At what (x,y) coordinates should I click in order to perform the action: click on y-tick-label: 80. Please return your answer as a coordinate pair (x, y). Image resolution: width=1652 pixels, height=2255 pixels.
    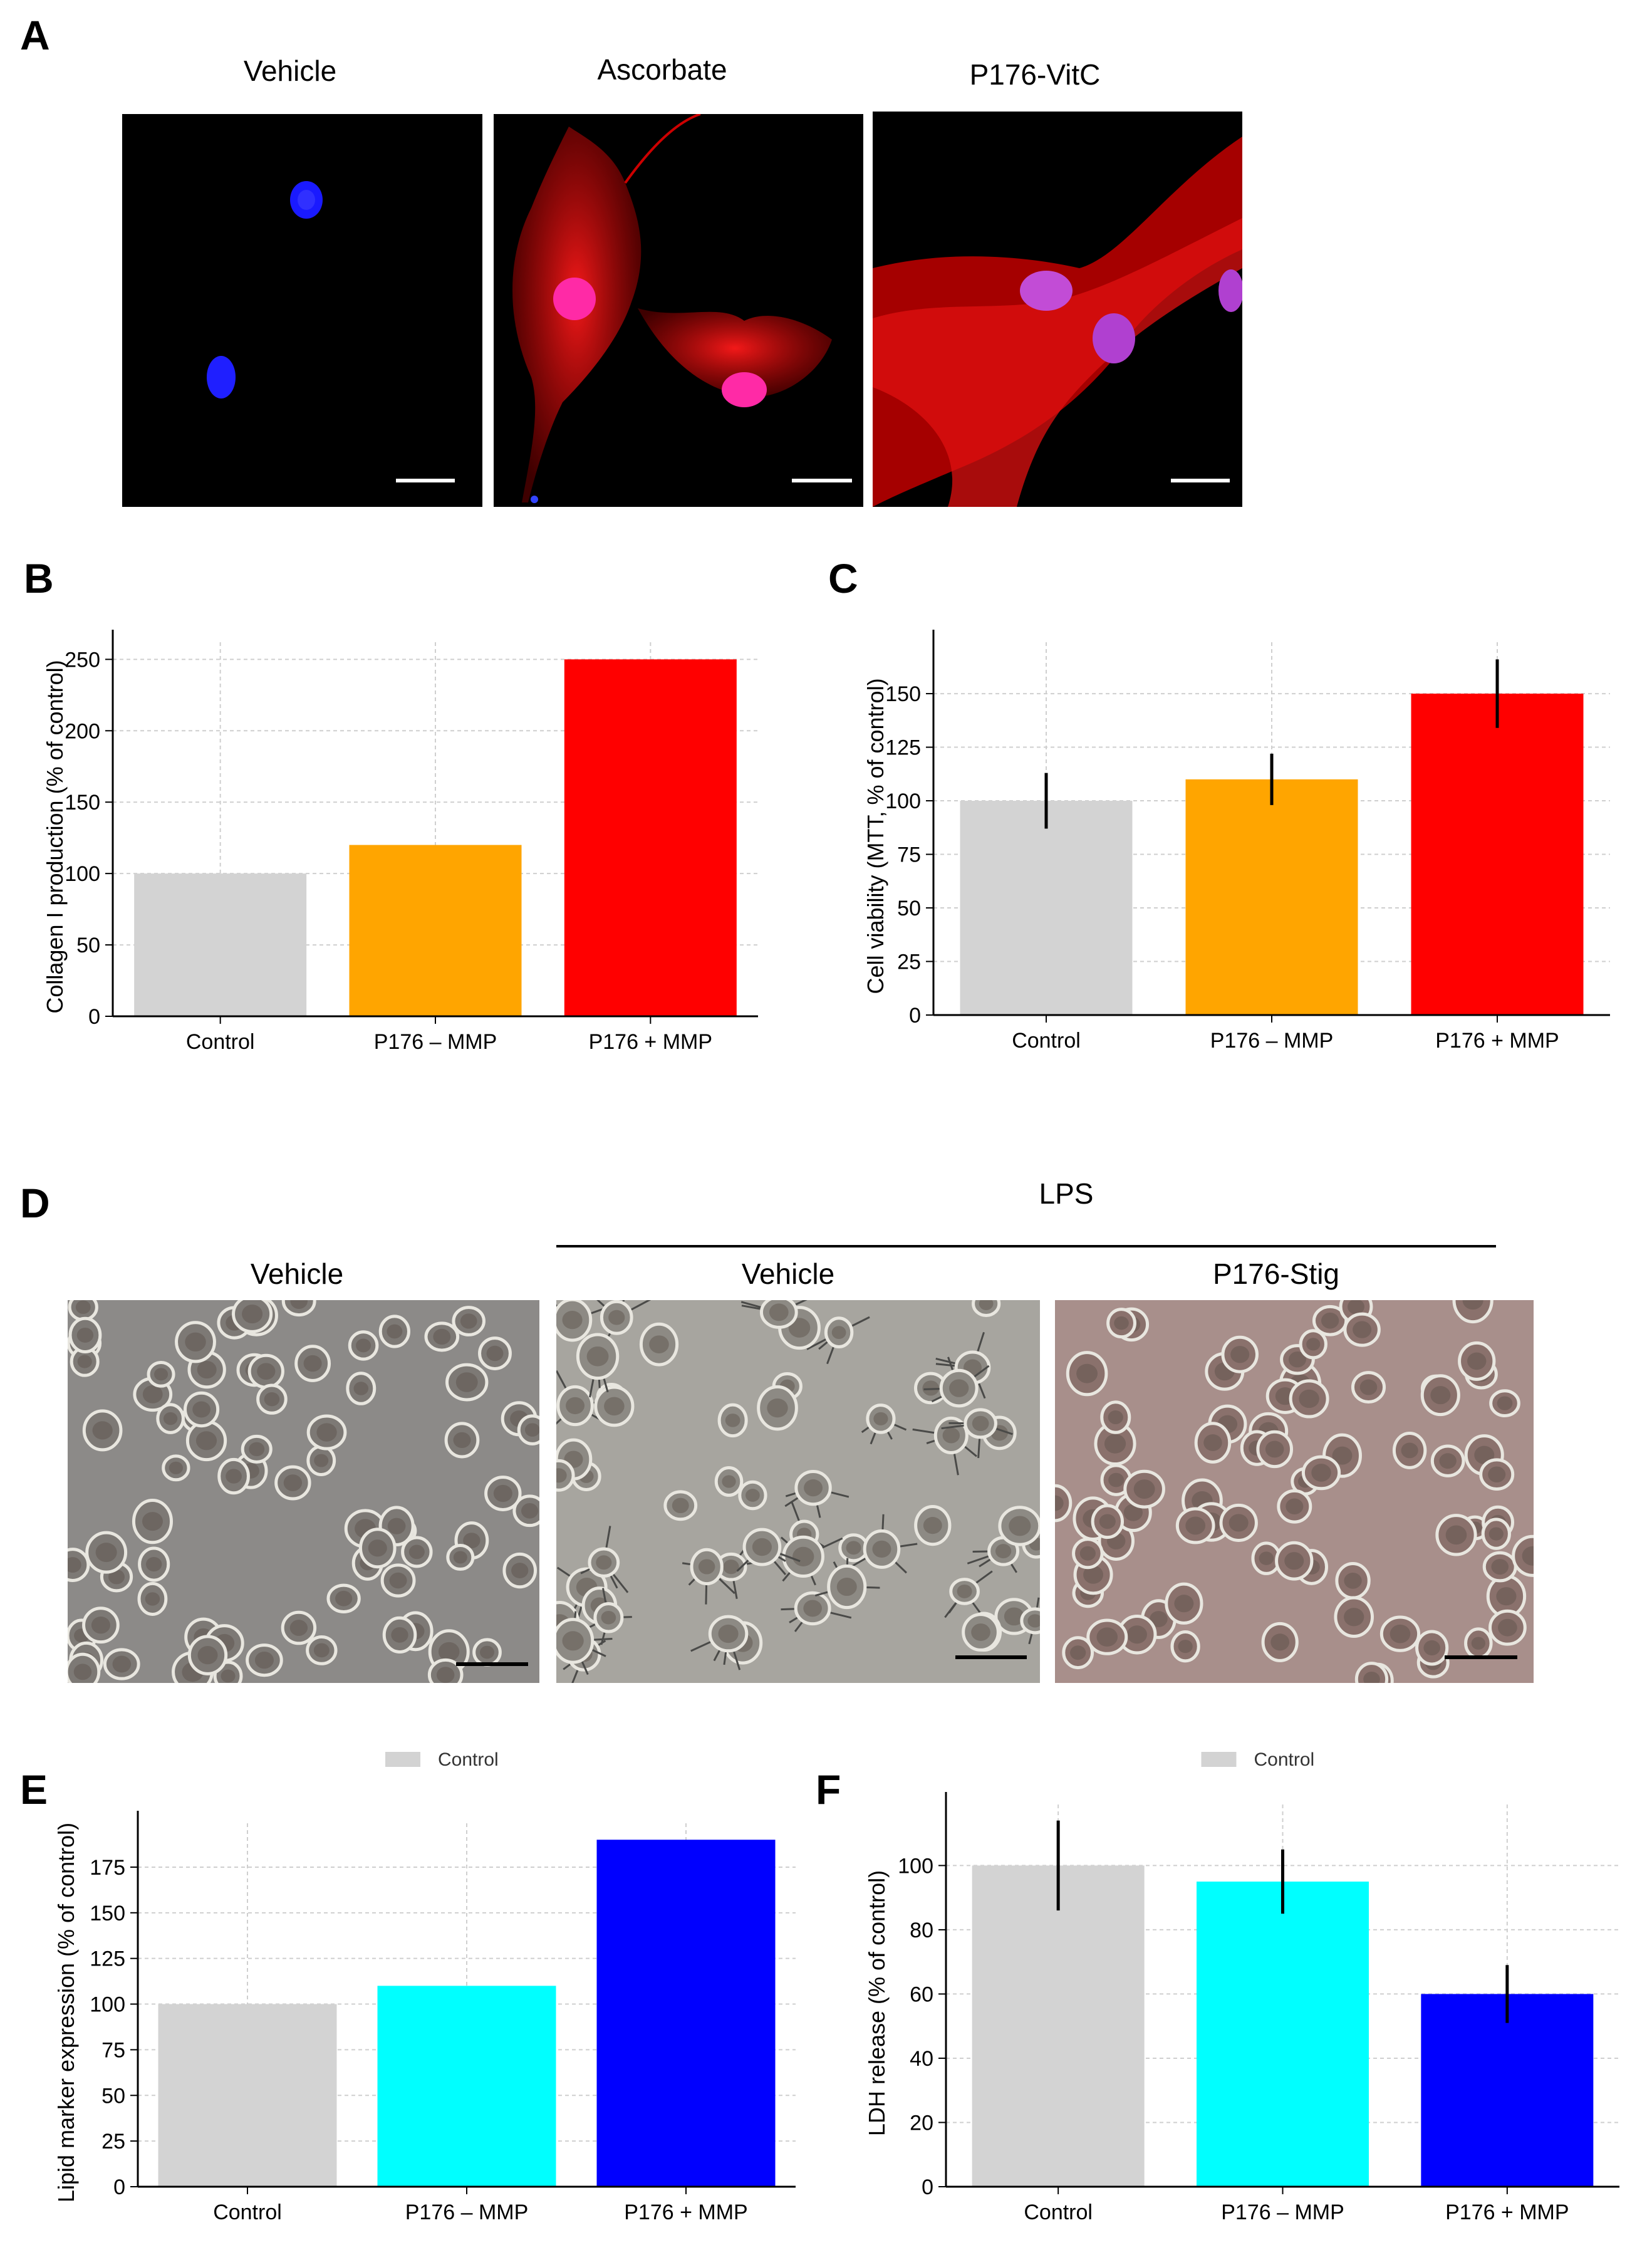
    Looking at the image, I should click on (921, 1930).